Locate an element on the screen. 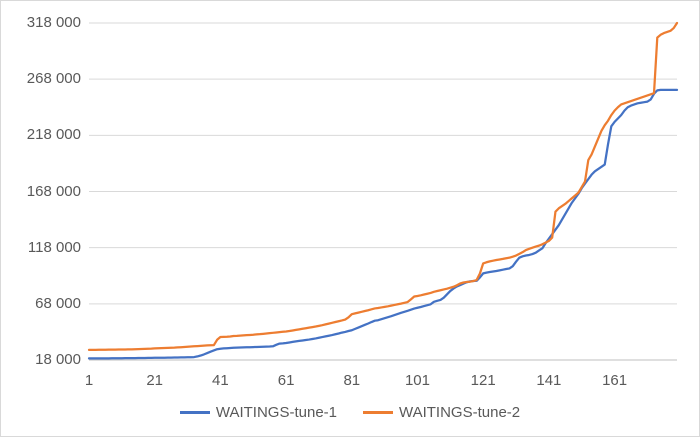 This screenshot has height=437, width=700. y-tick-label: 118 000 is located at coordinates (54, 247).